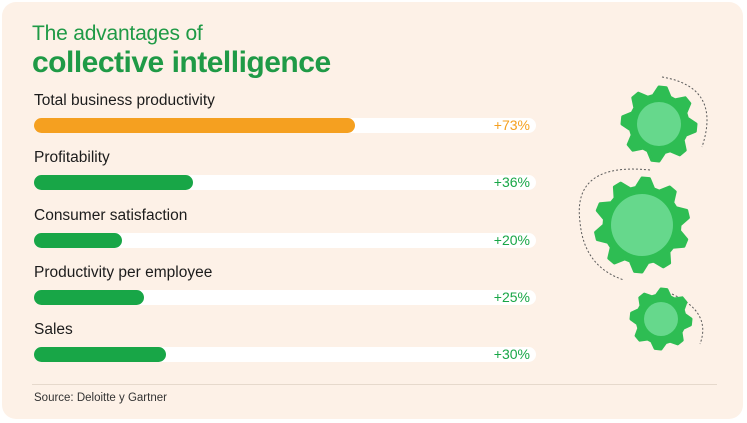 Image resolution: width=747 pixels, height=423 pixels. I want to click on gears-illustration, so click(643, 213).